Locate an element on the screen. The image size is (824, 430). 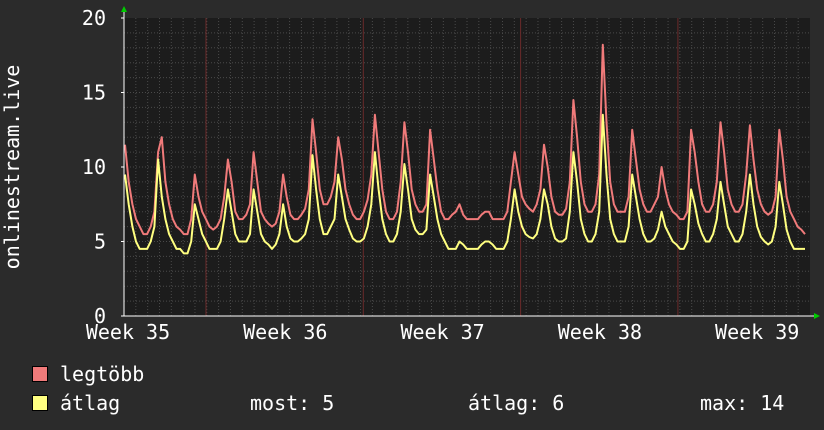
x-axis-arrow-icon is located at coordinates (817, 316).